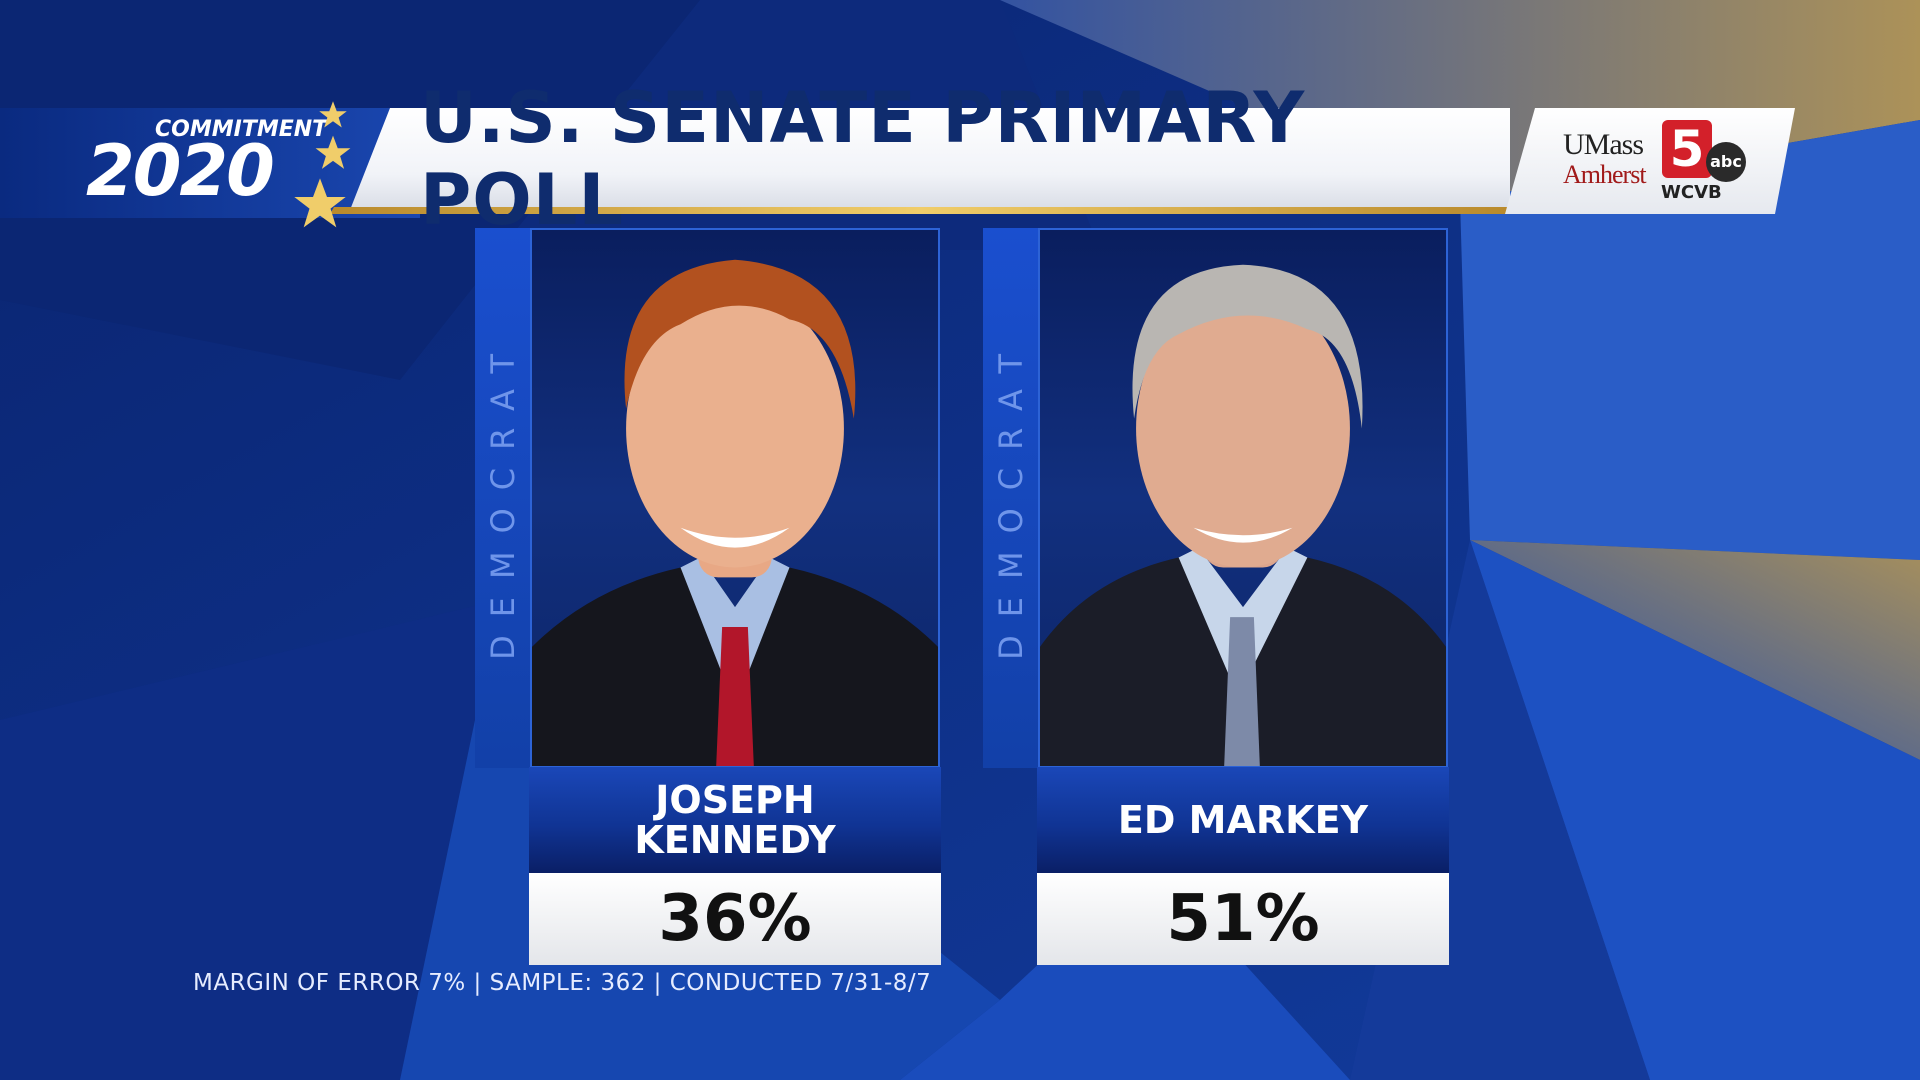 This screenshot has height=1080, width=1920. I want to click on candidate-name-box: ED MARKEY, so click(1243, 820).